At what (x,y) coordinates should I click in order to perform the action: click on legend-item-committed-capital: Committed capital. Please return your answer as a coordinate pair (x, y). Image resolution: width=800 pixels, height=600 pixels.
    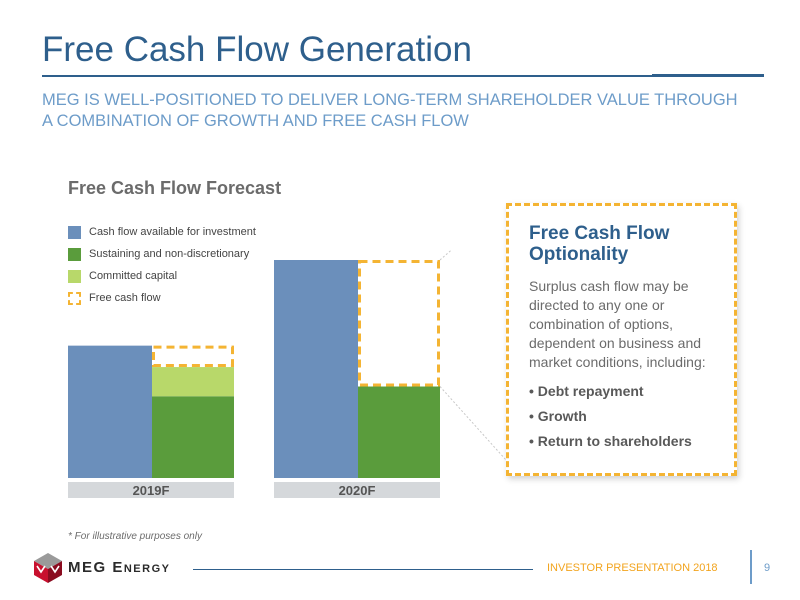
    Looking at the image, I should click on (162, 276).